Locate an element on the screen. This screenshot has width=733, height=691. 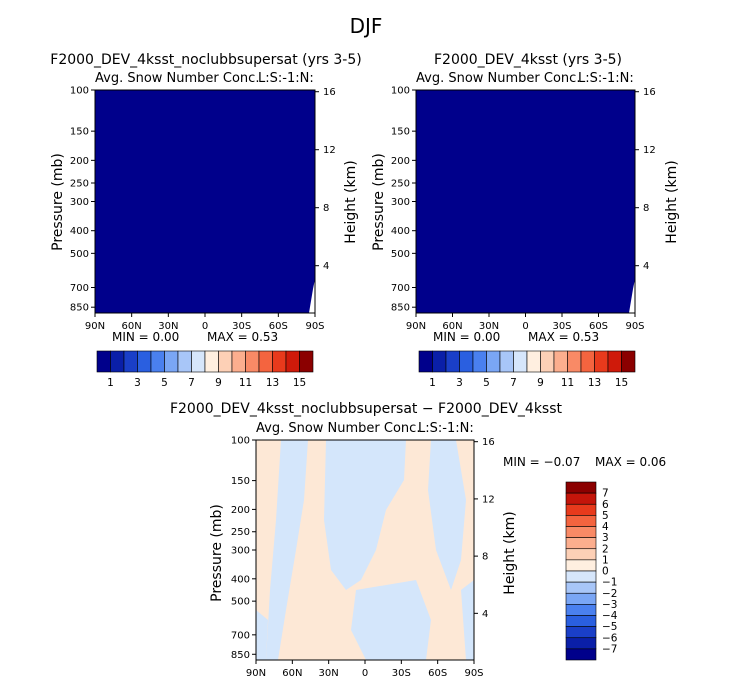
colorbar-label: −1 is located at coordinates (609, 583).